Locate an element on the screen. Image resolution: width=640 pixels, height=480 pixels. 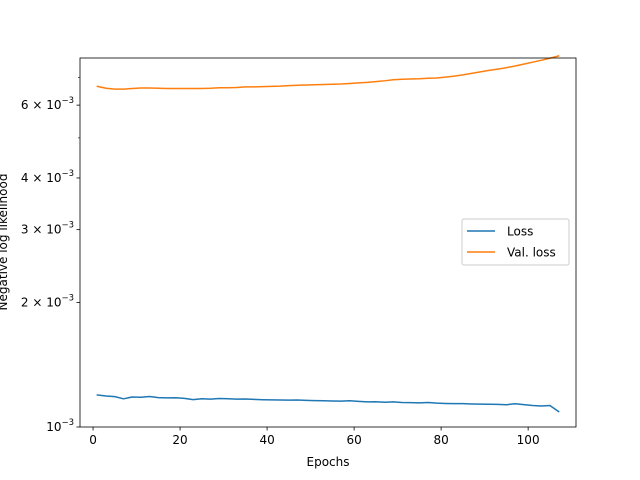
x-tick-label: 0 is located at coordinates (93, 440).